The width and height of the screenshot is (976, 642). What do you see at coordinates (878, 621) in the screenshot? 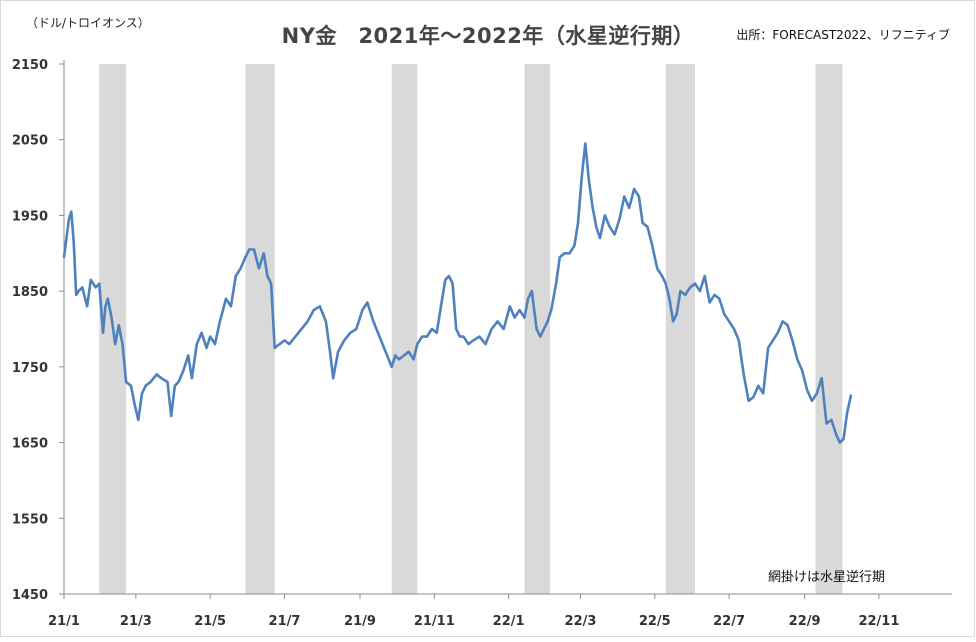
I see `x-tick-label: 22/11` at bounding box center [878, 621].